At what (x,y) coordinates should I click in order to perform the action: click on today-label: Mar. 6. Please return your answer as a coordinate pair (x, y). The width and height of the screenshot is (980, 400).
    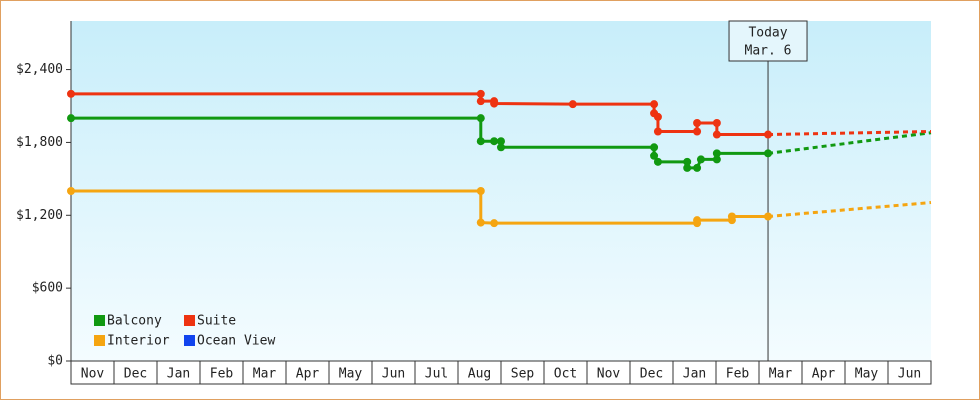
    Looking at the image, I should click on (768, 51).